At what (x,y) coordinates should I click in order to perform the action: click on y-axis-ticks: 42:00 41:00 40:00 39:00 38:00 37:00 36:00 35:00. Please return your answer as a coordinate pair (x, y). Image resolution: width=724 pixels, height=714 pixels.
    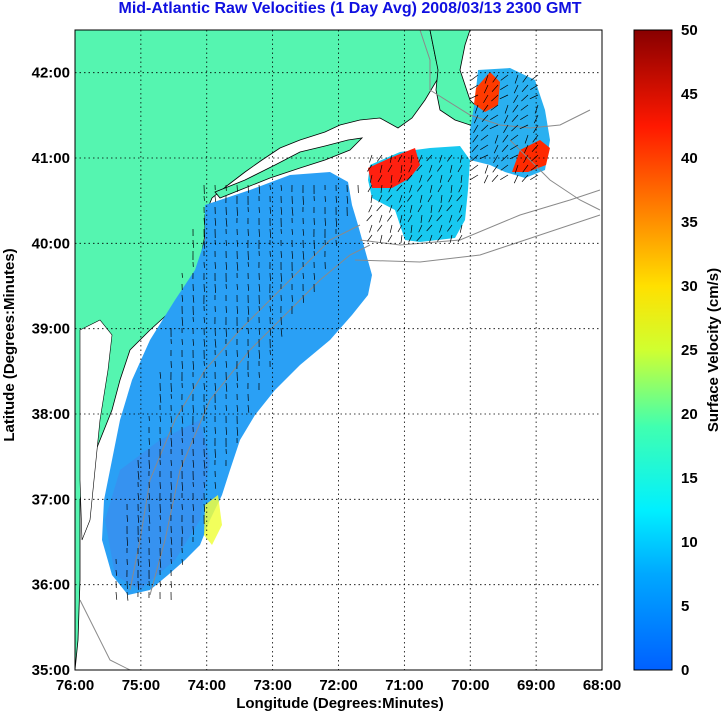
    Looking at the image, I should click on (51, 372).